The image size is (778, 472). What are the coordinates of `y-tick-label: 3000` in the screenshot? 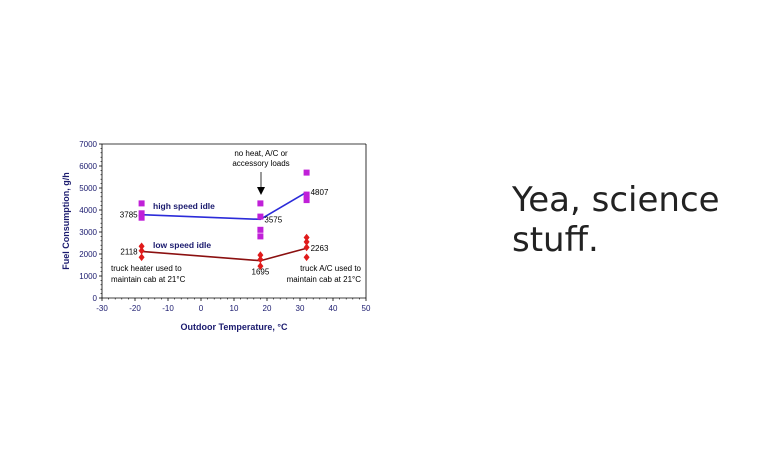 It's located at (88, 232).